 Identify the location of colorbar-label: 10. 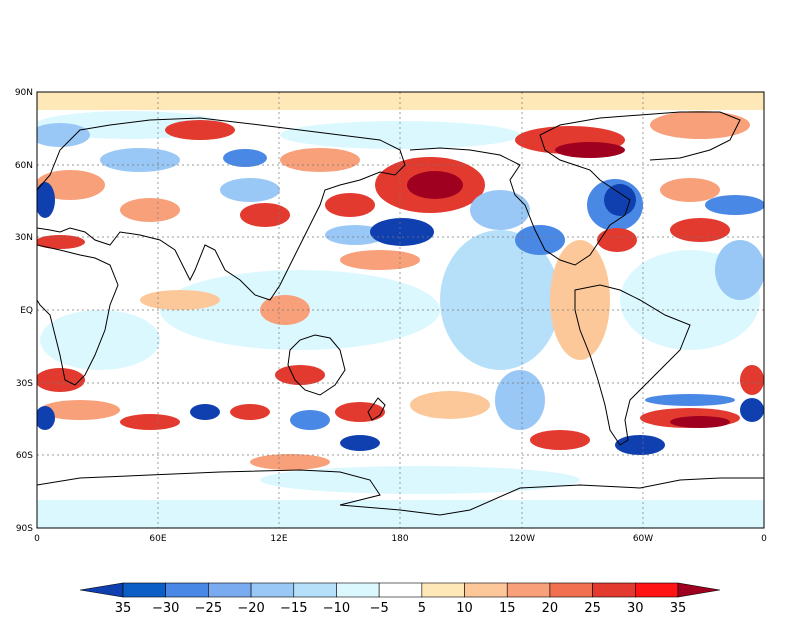
(464, 608).